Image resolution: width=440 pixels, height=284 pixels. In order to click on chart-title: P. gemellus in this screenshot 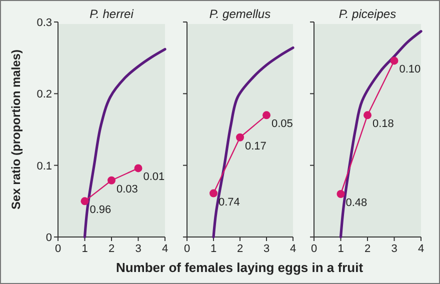, I will do `click(240, 14)`.